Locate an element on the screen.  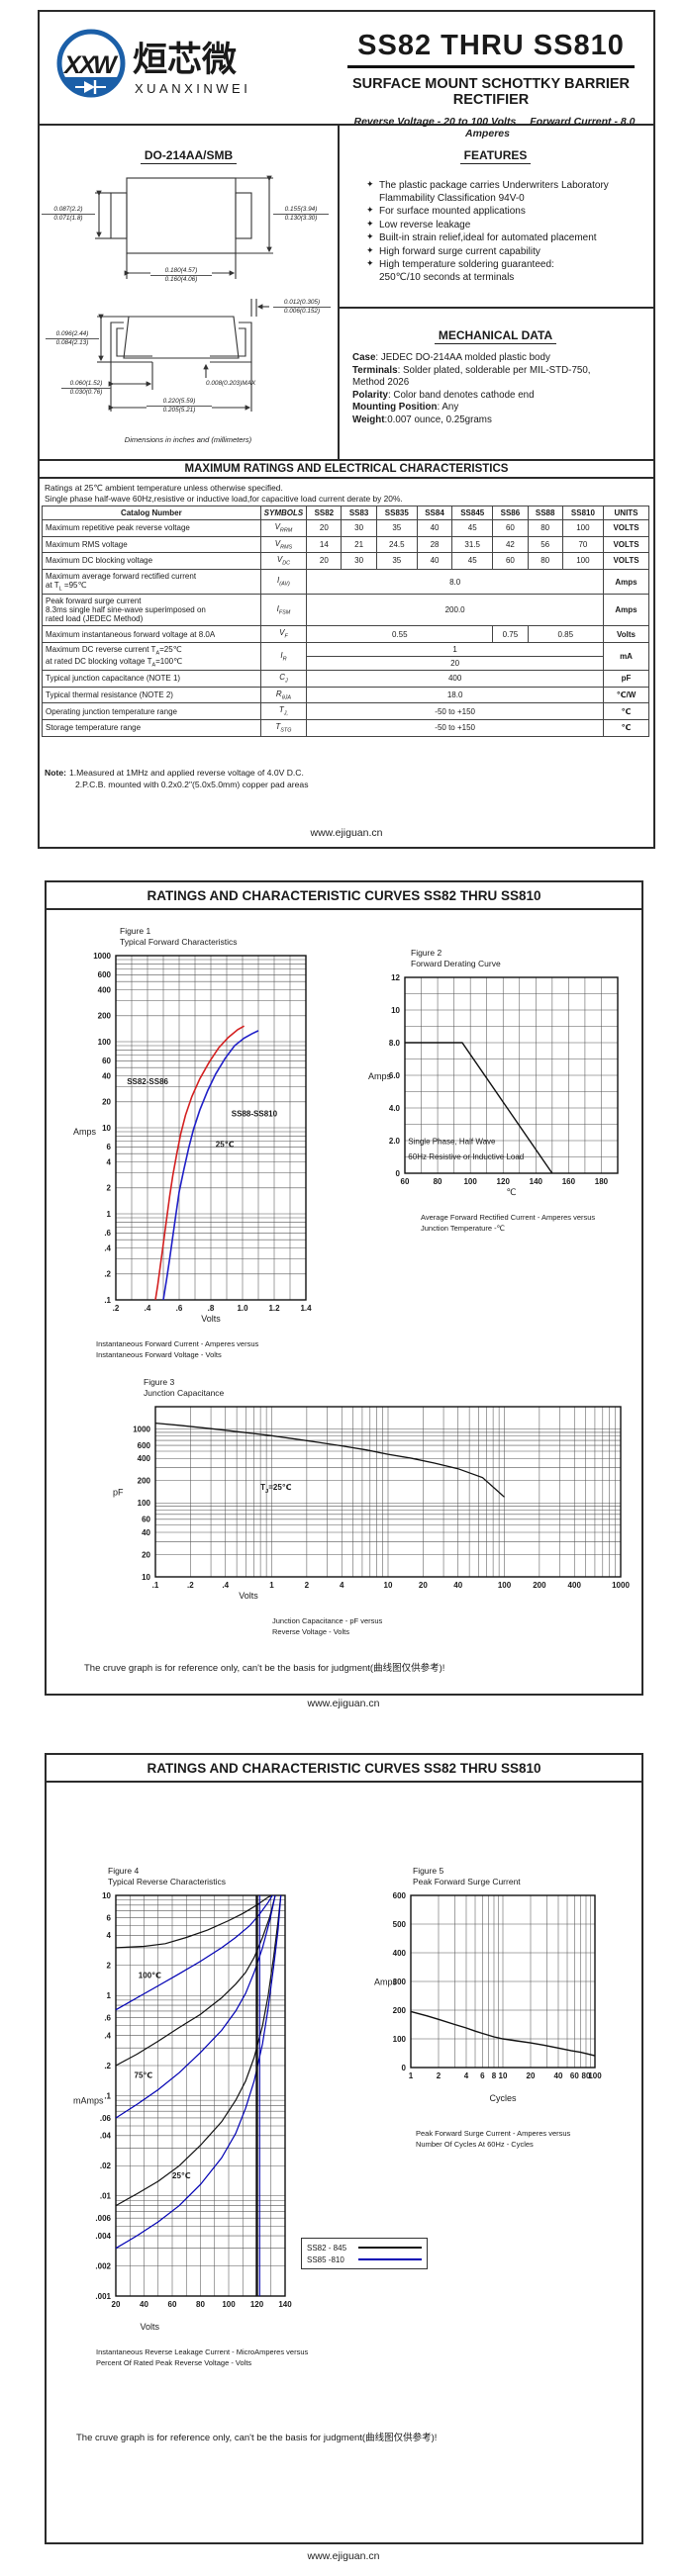
package-drawing is located at coordinates (184, 293).